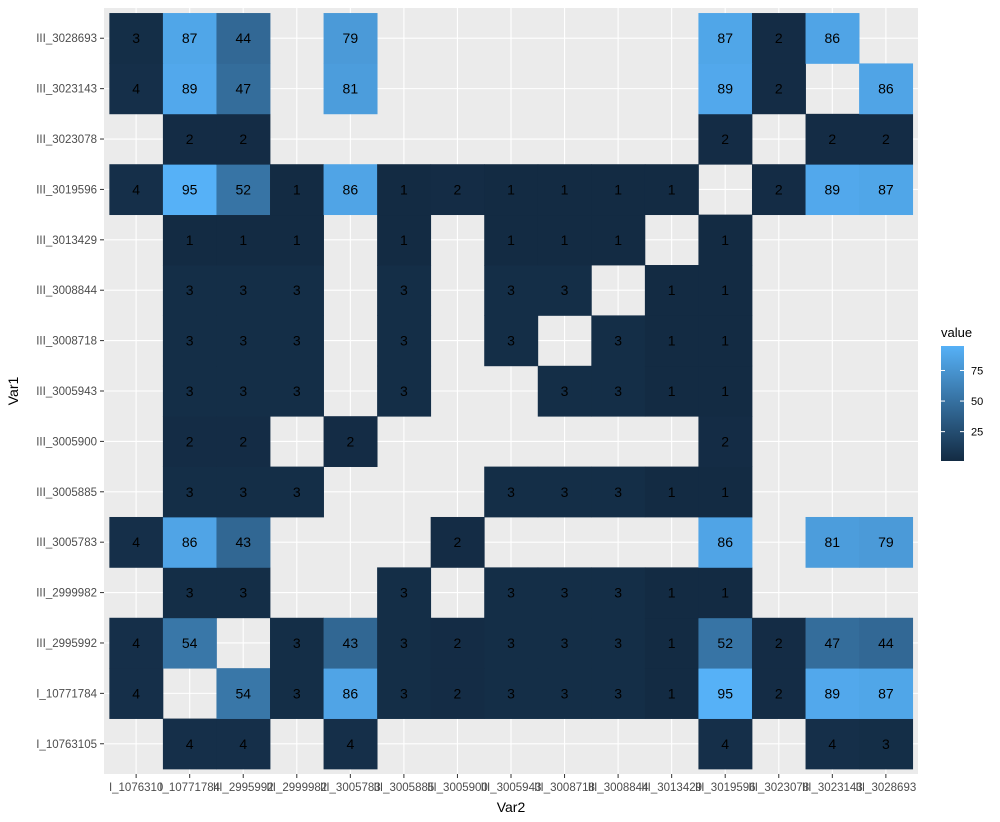 Image resolution: width=1000 pixels, height=822 pixels. What do you see at coordinates (671, 788) in the screenshot?
I see `x-tick-label: III_3013429` at bounding box center [671, 788].